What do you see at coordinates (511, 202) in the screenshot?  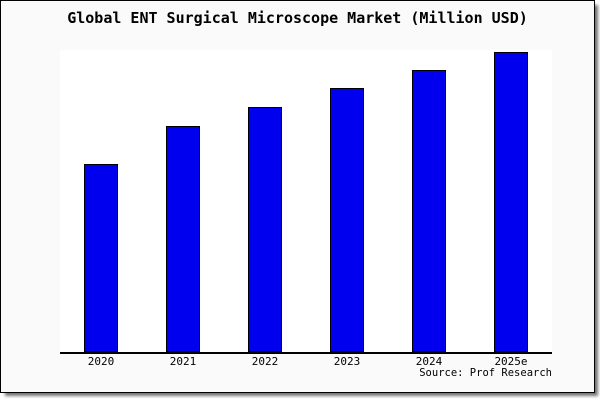 I see `bar-2025e` at bounding box center [511, 202].